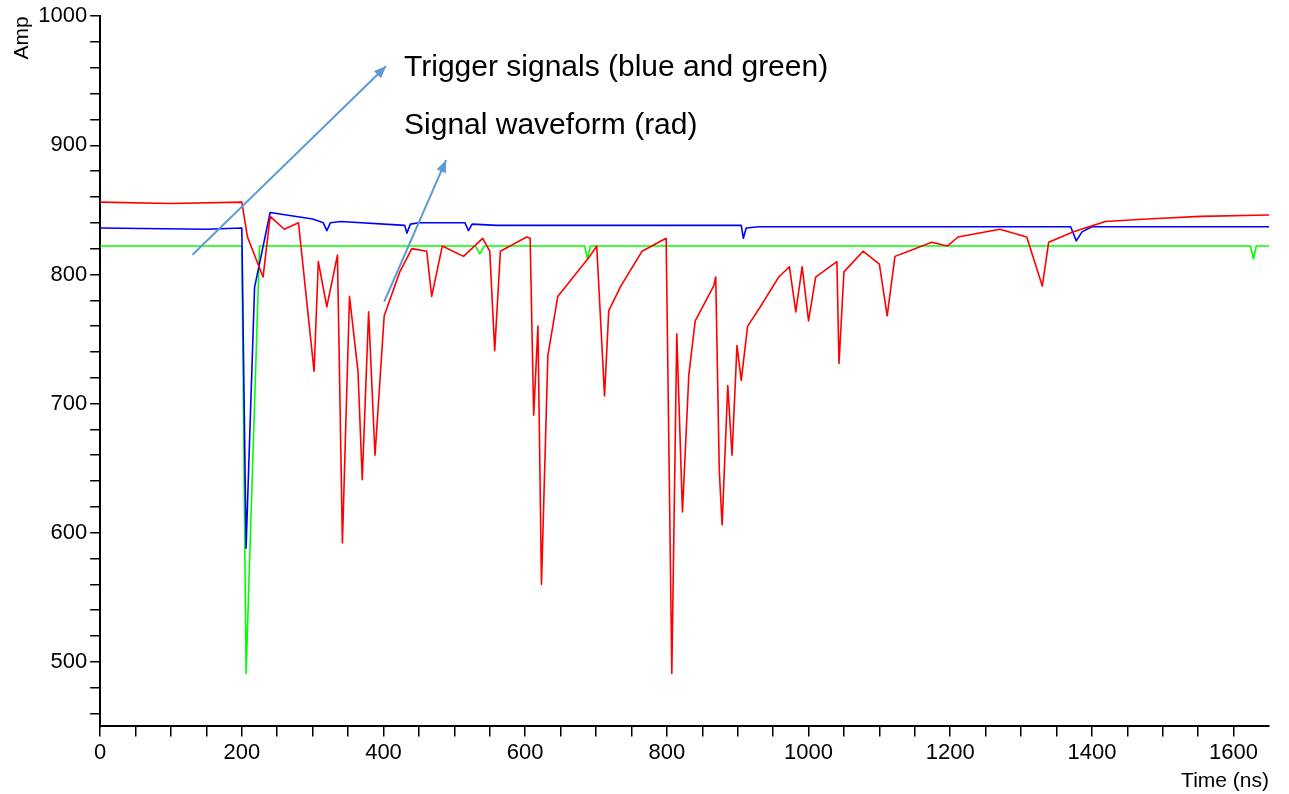 The image size is (1289, 794). I want to click on y-tick-label: 1000, so click(63, 15).